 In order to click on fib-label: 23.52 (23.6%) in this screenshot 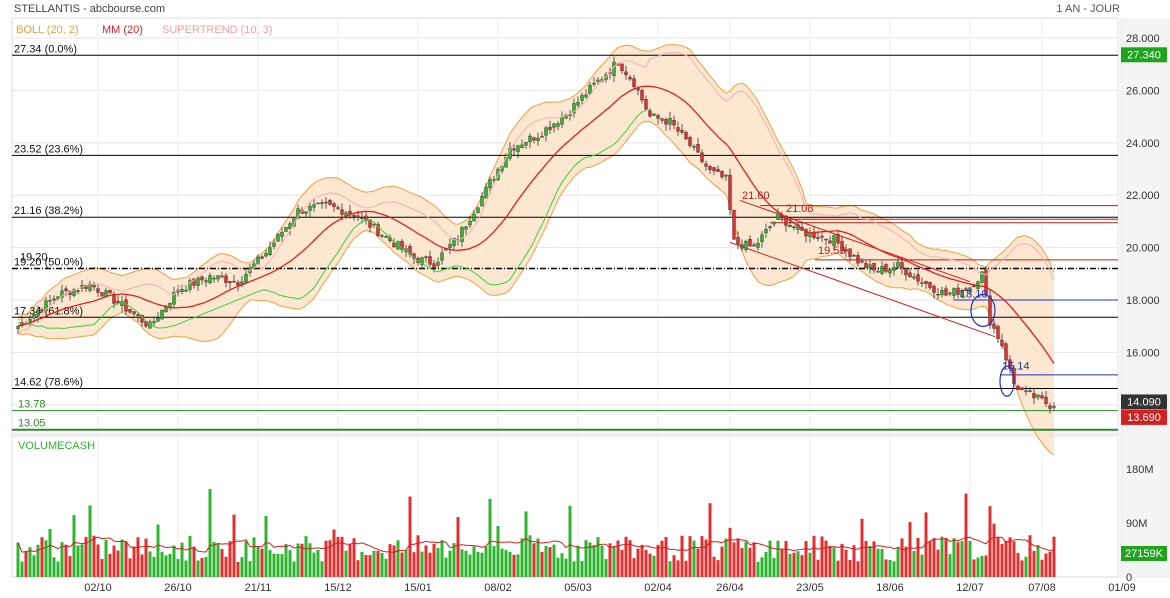, I will do `click(48, 149)`.